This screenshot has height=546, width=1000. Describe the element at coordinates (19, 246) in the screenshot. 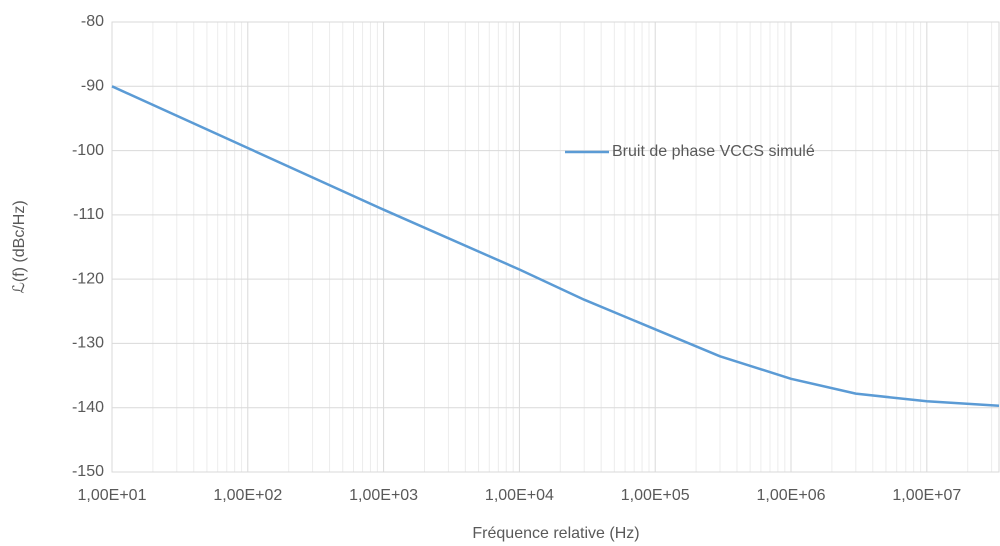

I see `y-axis-title: ℒ(f) (dBc/Hz)` at that location.